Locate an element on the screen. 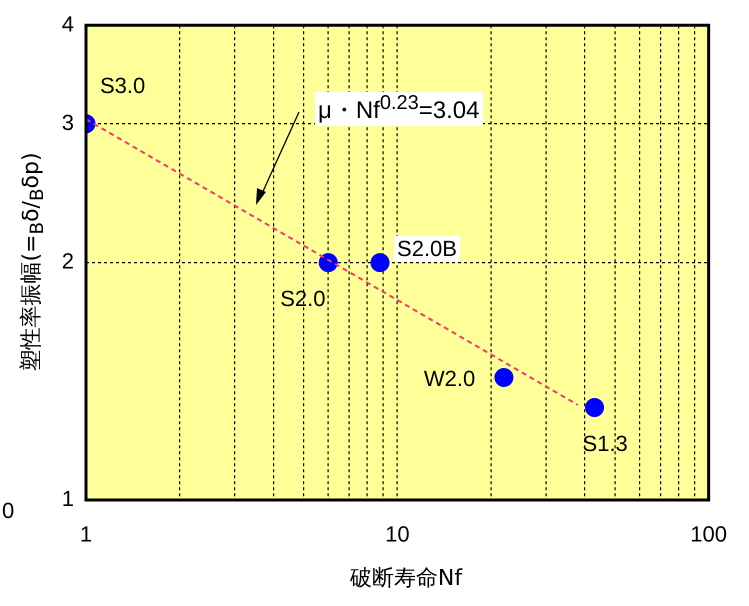 Image resolution: width=749 pixels, height=606 pixels. y-tick-label: 1 is located at coordinates (68, 499).